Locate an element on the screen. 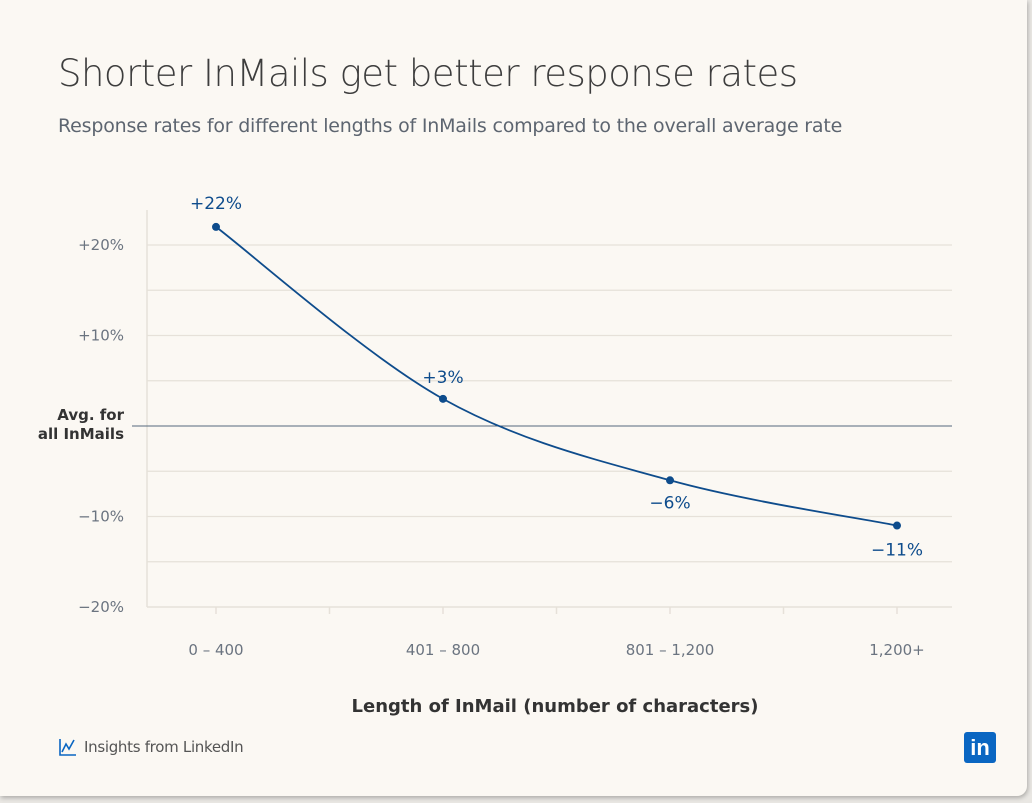 This screenshot has height=803, width=1032. x-tick-label: 0 – 400 is located at coordinates (215, 650).